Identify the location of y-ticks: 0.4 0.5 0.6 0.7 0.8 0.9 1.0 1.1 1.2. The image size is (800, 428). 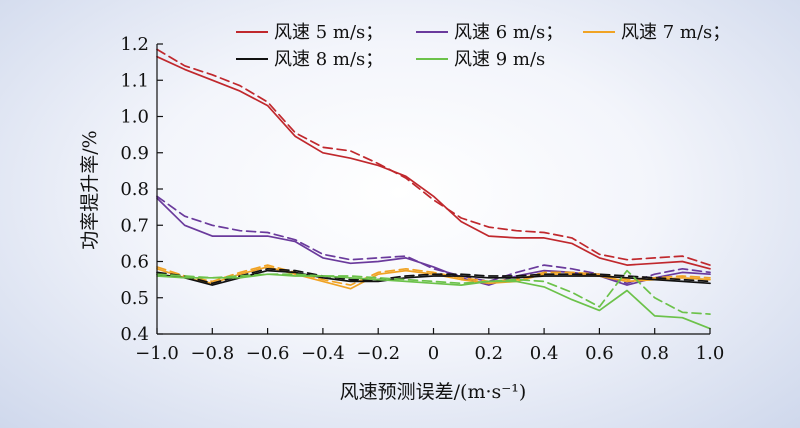
(141, 189).